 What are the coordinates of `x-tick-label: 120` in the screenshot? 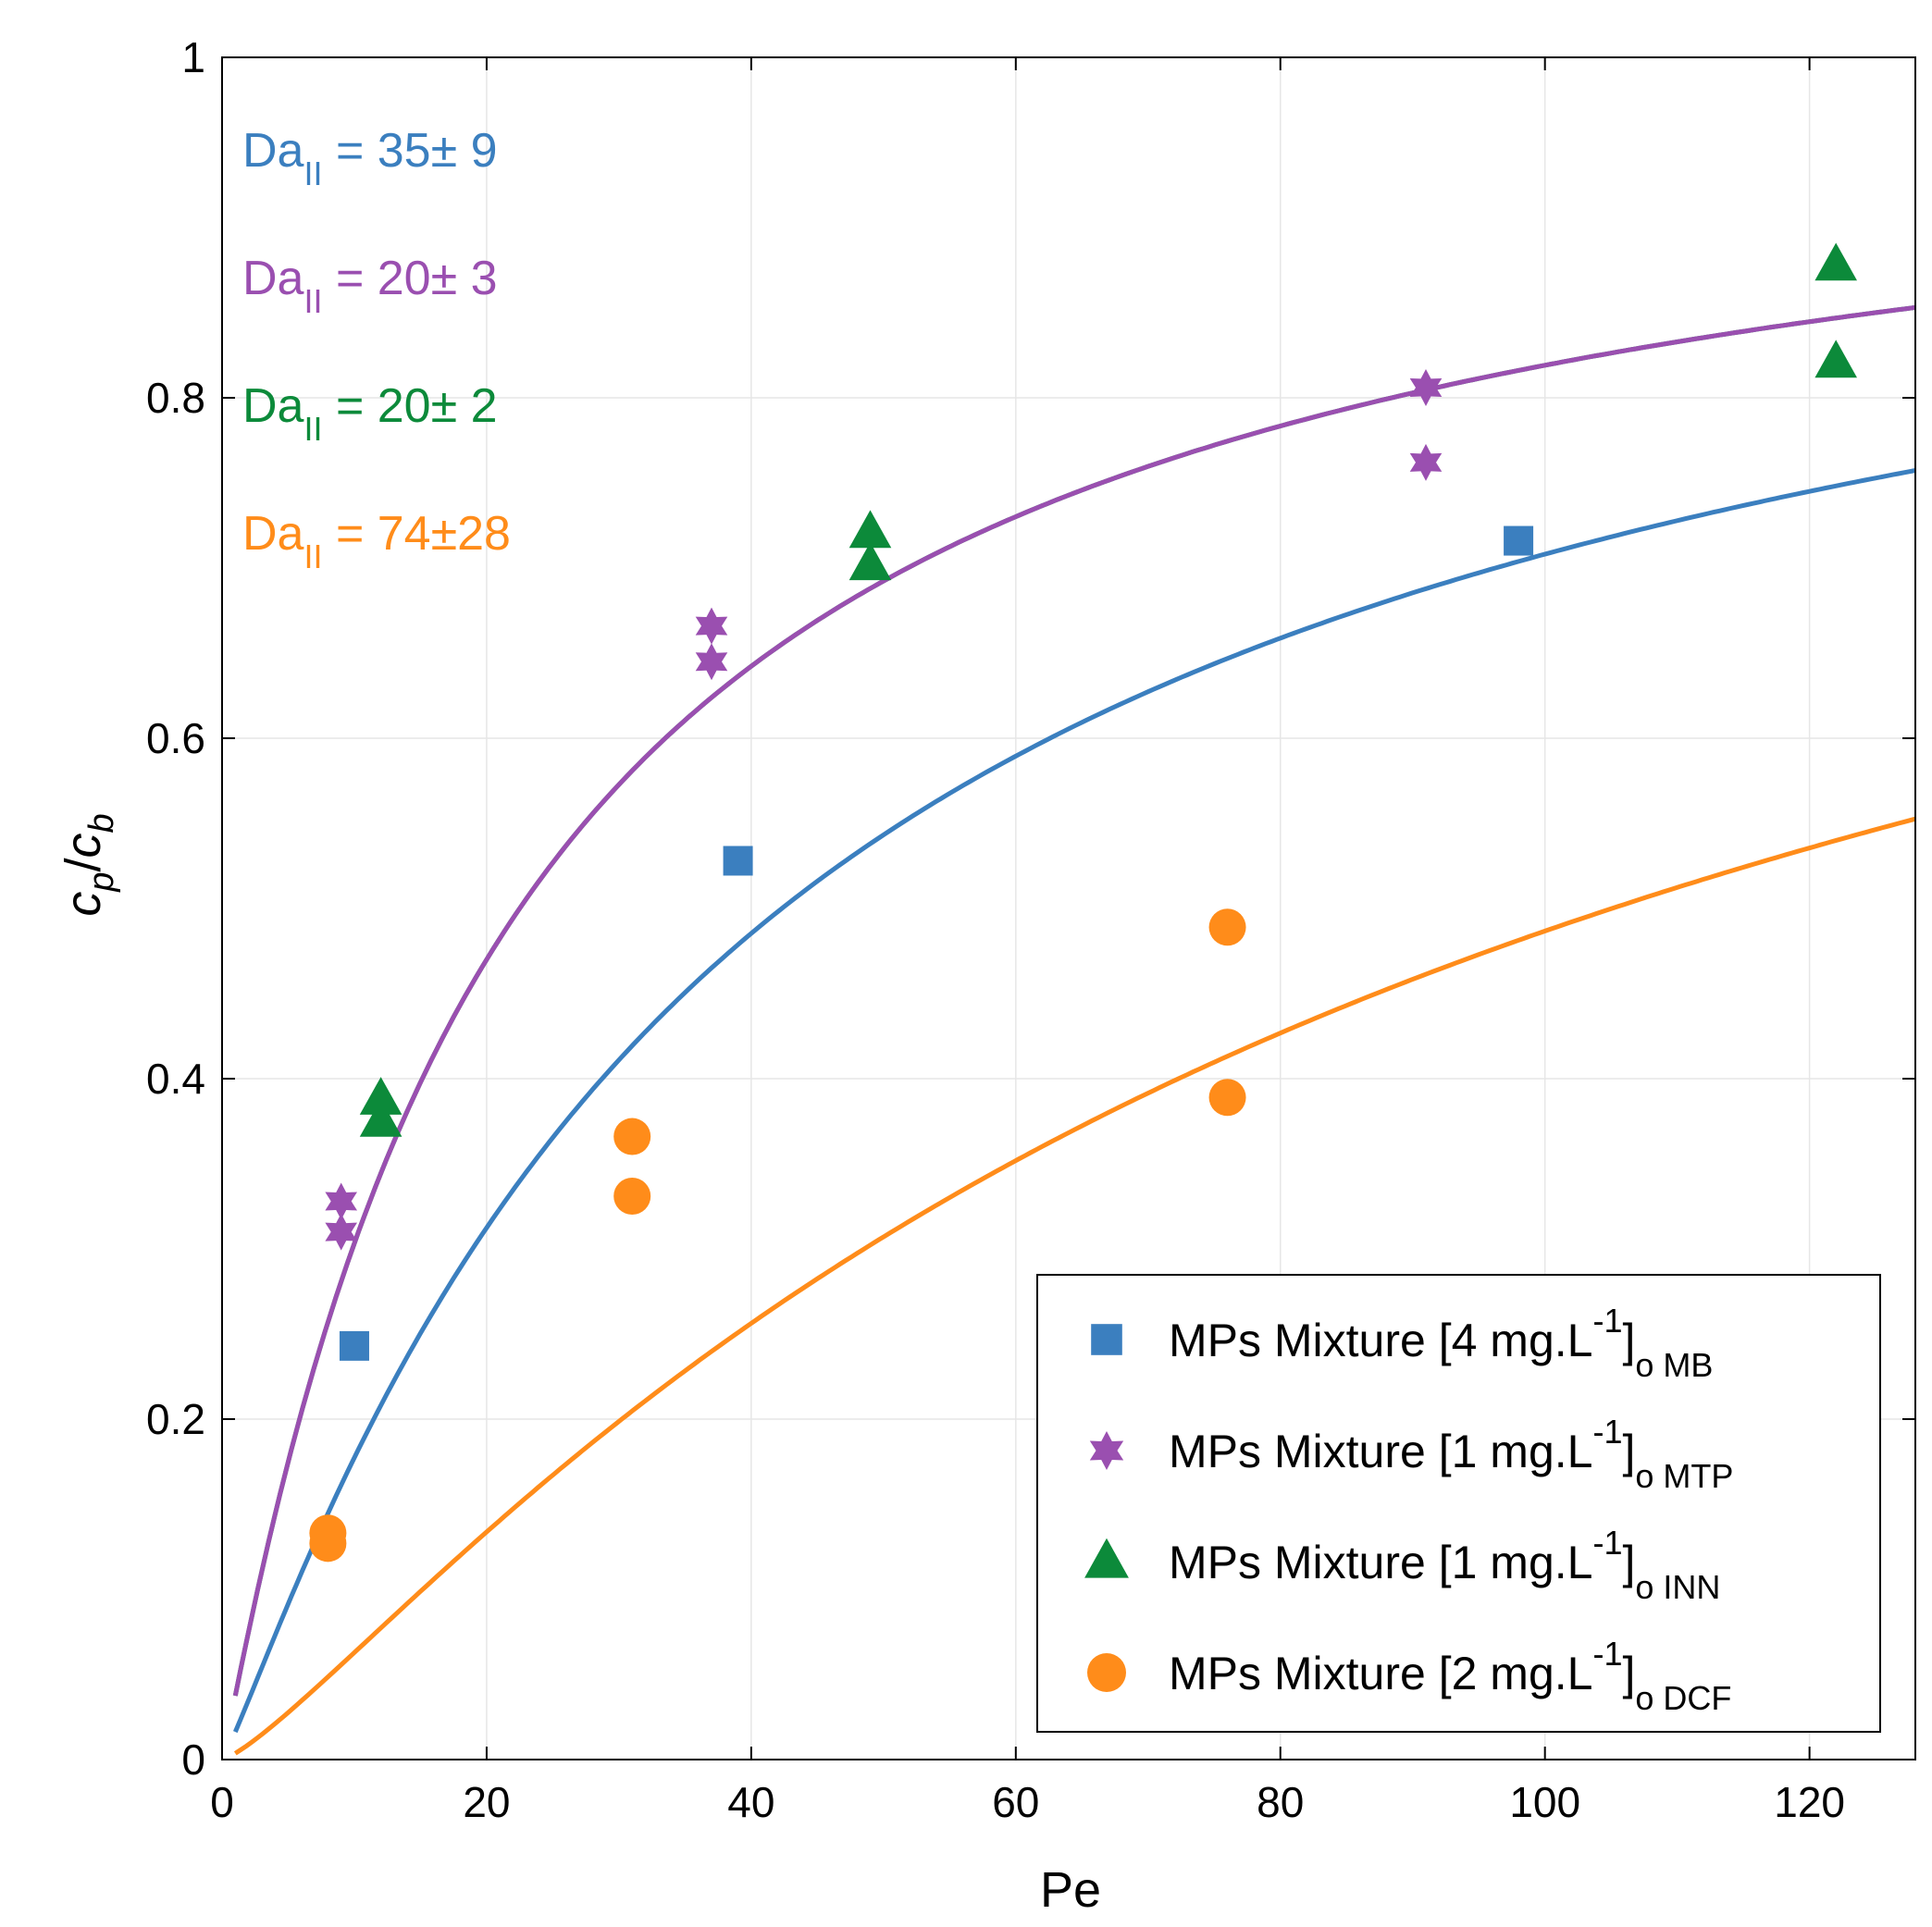 It's located at (1810, 1802).